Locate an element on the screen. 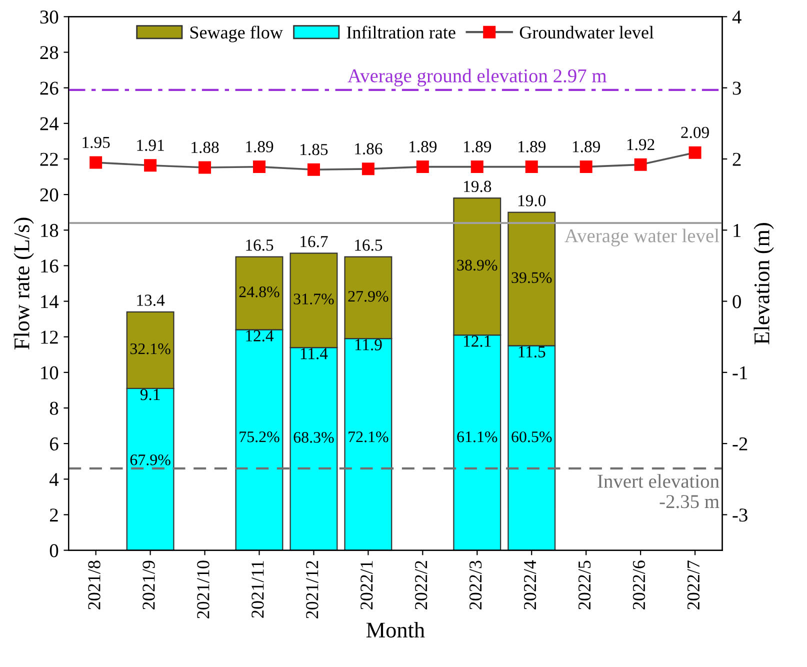 Image resolution: width=807 pixels, height=667 pixels. y-tick-label: 16 is located at coordinates (49, 266).